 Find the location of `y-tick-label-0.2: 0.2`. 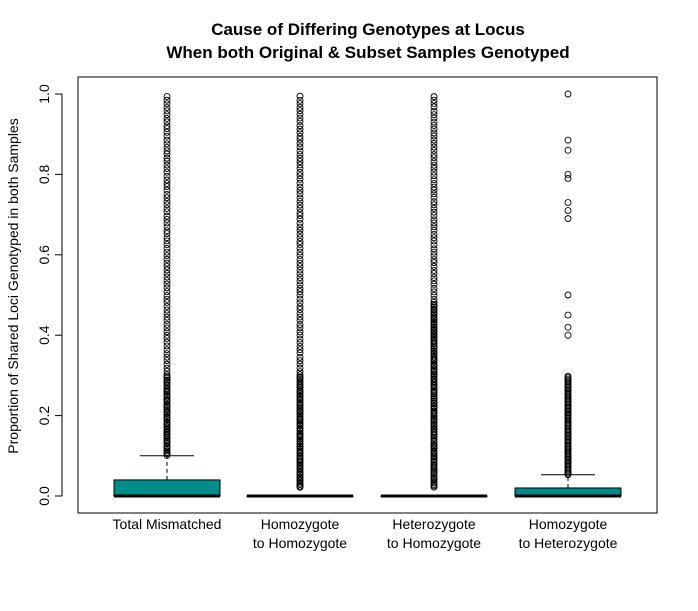

y-tick-label-0.2: 0.2 is located at coordinates (44, 416).